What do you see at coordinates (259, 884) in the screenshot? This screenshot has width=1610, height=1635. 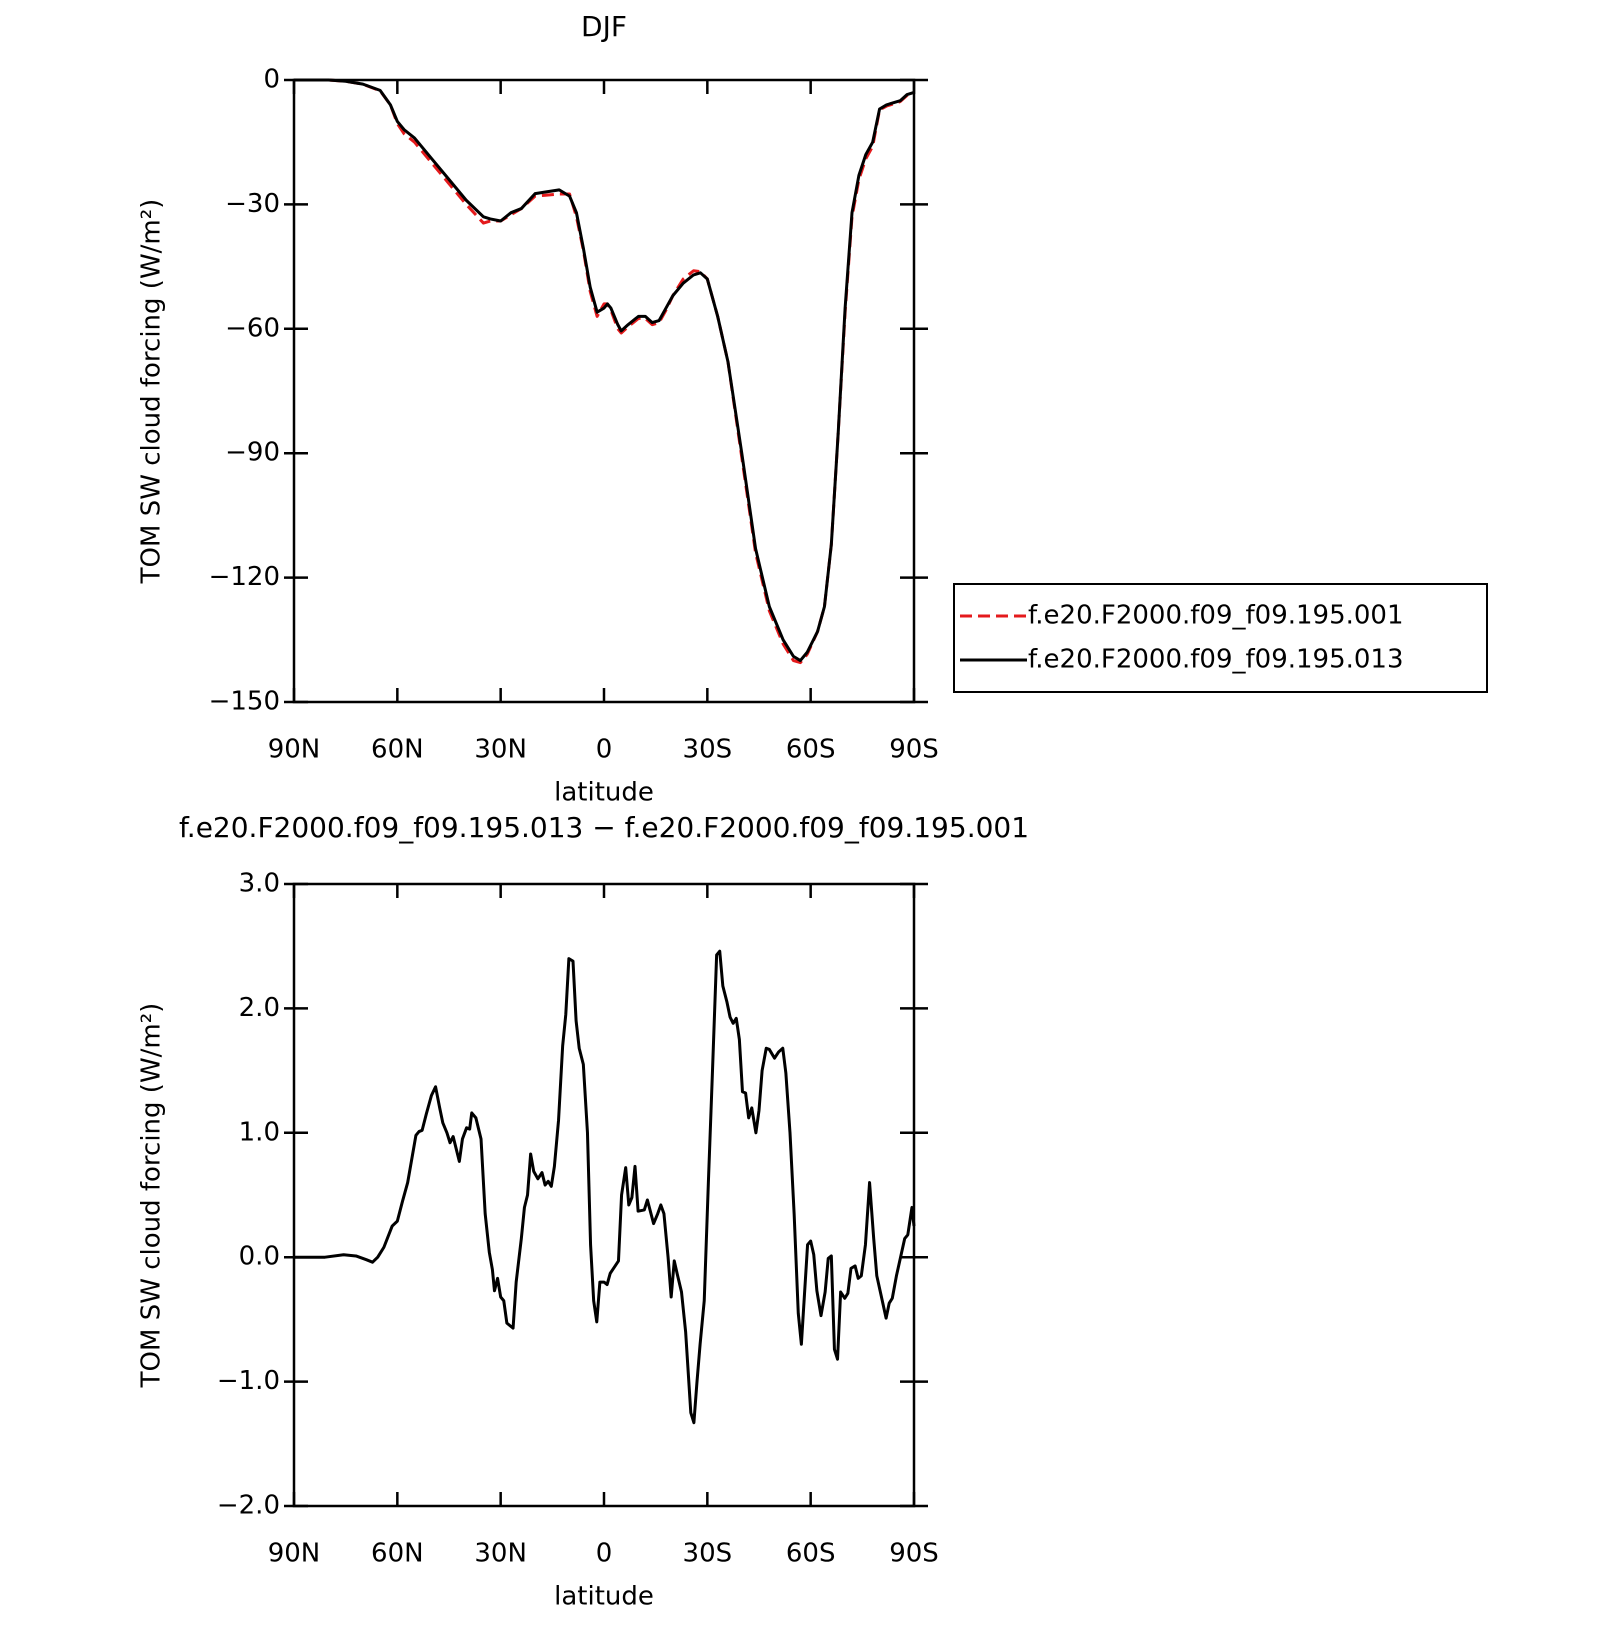 I see `y-tick-label: 3.0` at bounding box center [259, 884].